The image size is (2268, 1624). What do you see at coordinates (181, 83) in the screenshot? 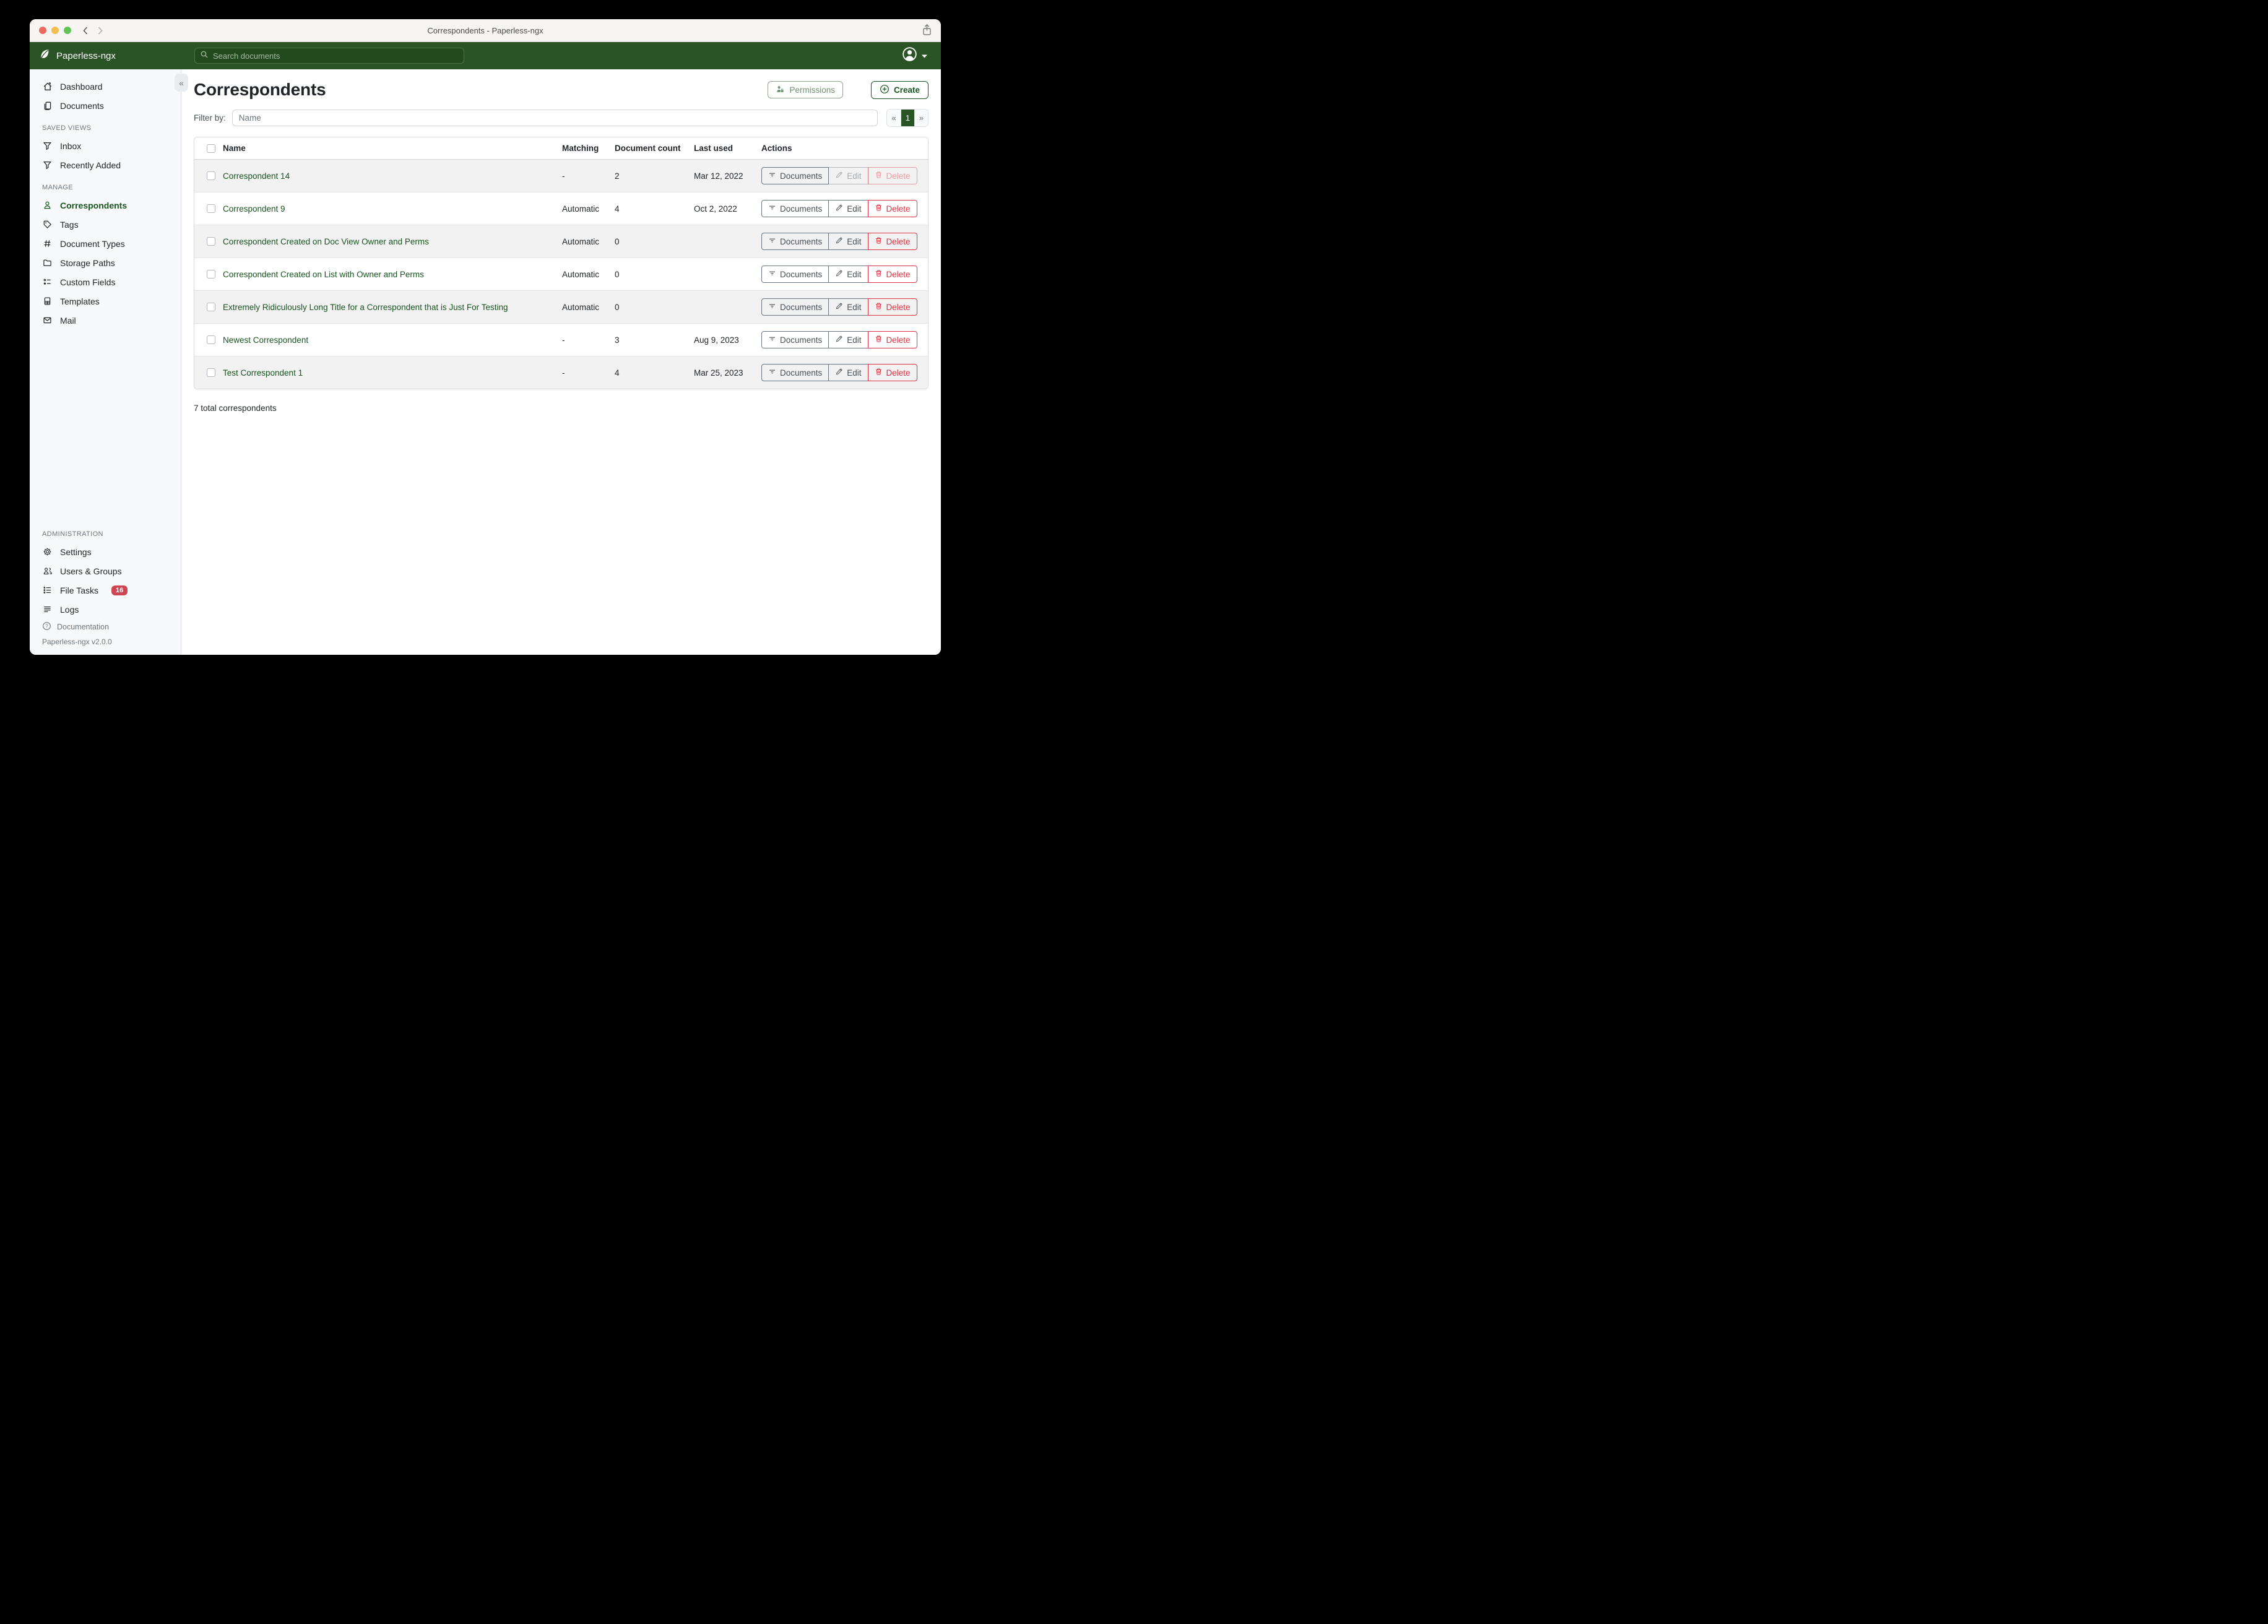
I see `sidebar-collapse-button: «` at bounding box center [181, 83].